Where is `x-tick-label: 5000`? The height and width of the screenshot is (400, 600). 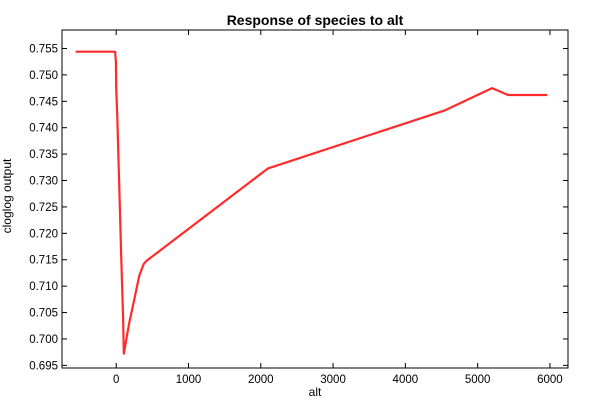 x-tick-label: 5000 is located at coordinates (478, 380).